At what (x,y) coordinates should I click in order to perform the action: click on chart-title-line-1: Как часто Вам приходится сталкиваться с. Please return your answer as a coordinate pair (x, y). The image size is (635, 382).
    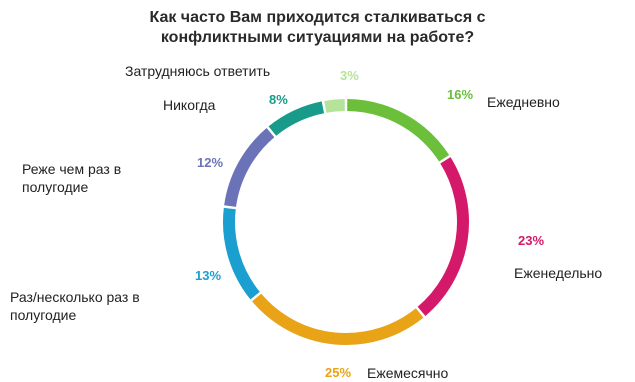
    Looking at the image, I should click on (317, 17).